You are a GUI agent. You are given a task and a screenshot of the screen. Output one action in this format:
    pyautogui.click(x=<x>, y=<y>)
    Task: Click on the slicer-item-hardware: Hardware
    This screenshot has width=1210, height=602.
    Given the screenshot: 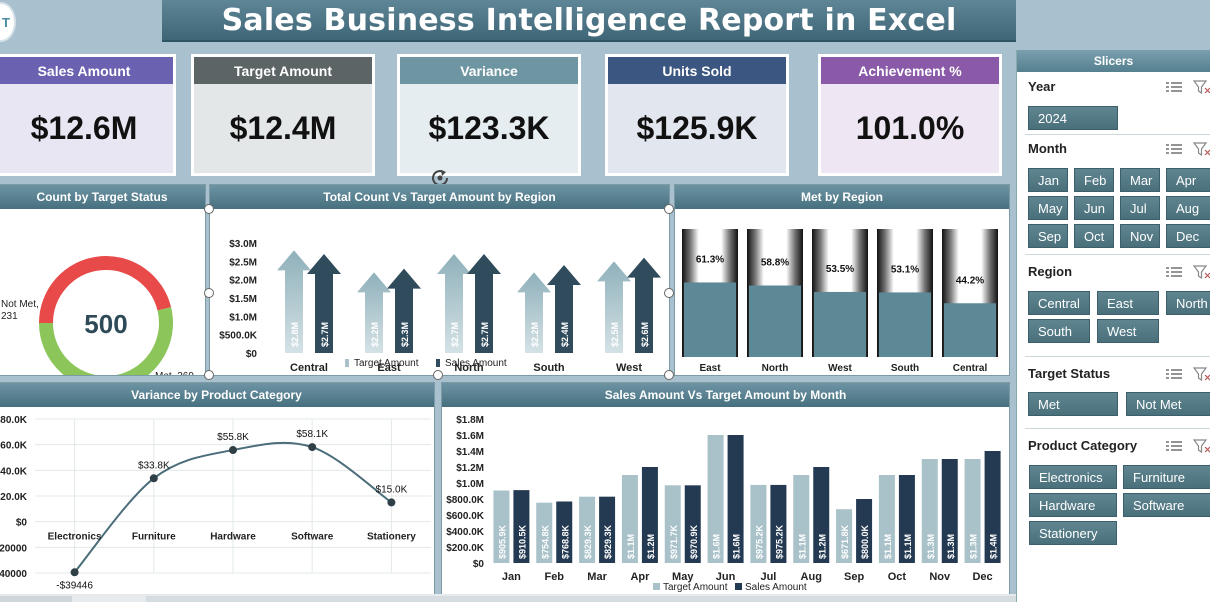 What is the action you would take?
    pyautogui.click(x=1073, y=505)
    